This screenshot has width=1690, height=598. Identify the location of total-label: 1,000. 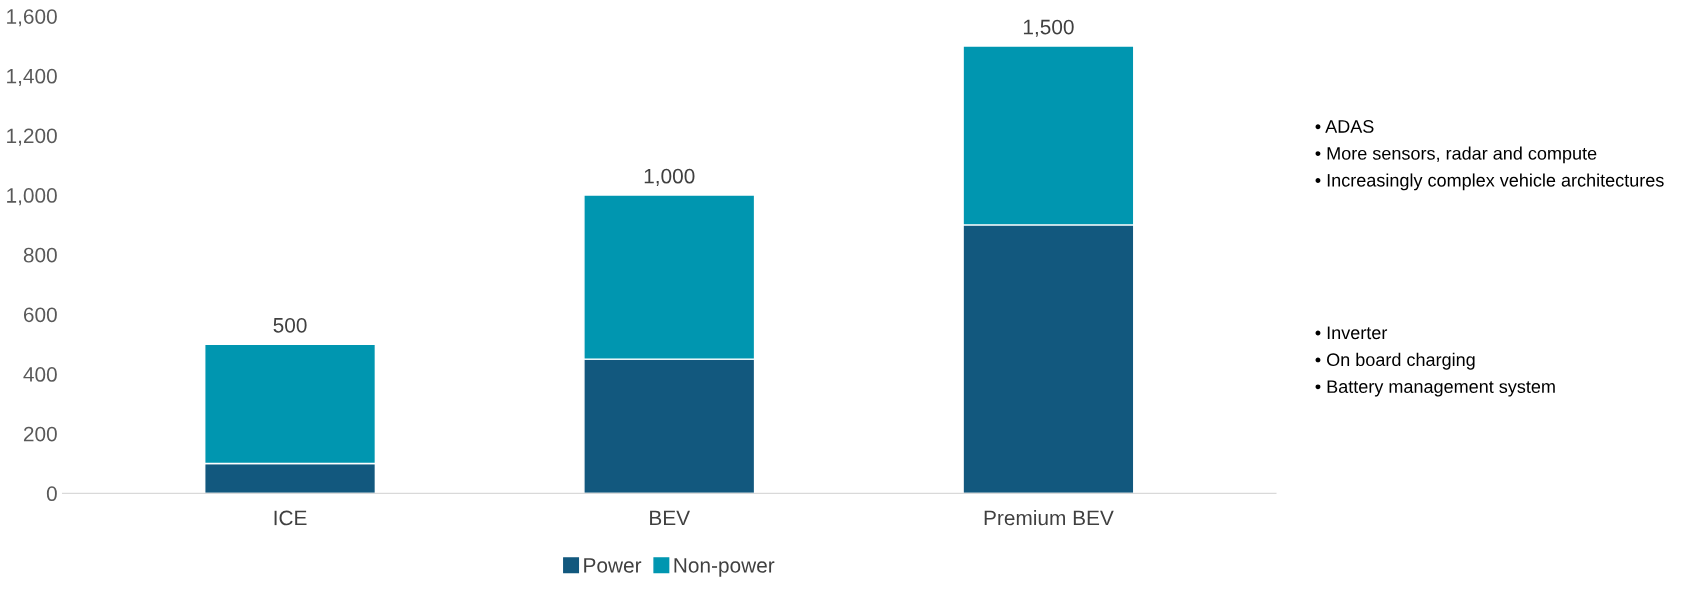
(669, 177).